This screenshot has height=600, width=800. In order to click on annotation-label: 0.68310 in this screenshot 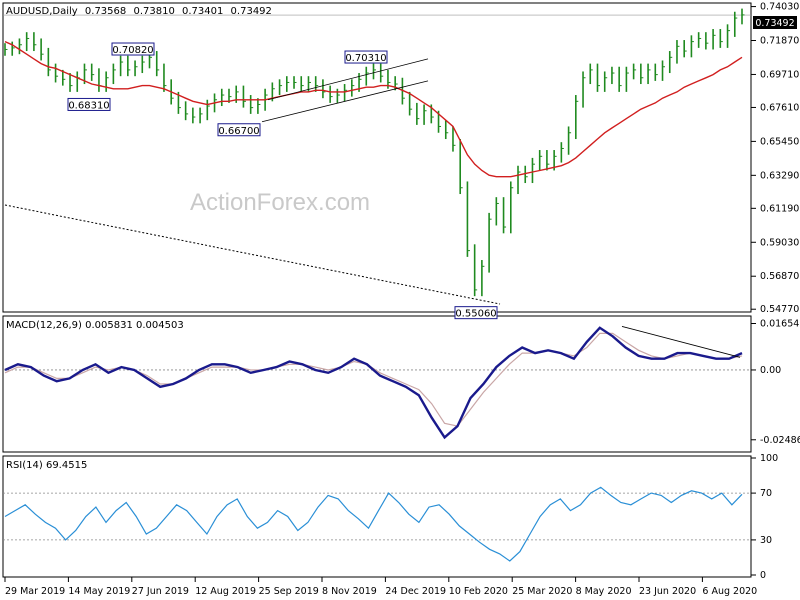, I will do `click(88, 105)`.